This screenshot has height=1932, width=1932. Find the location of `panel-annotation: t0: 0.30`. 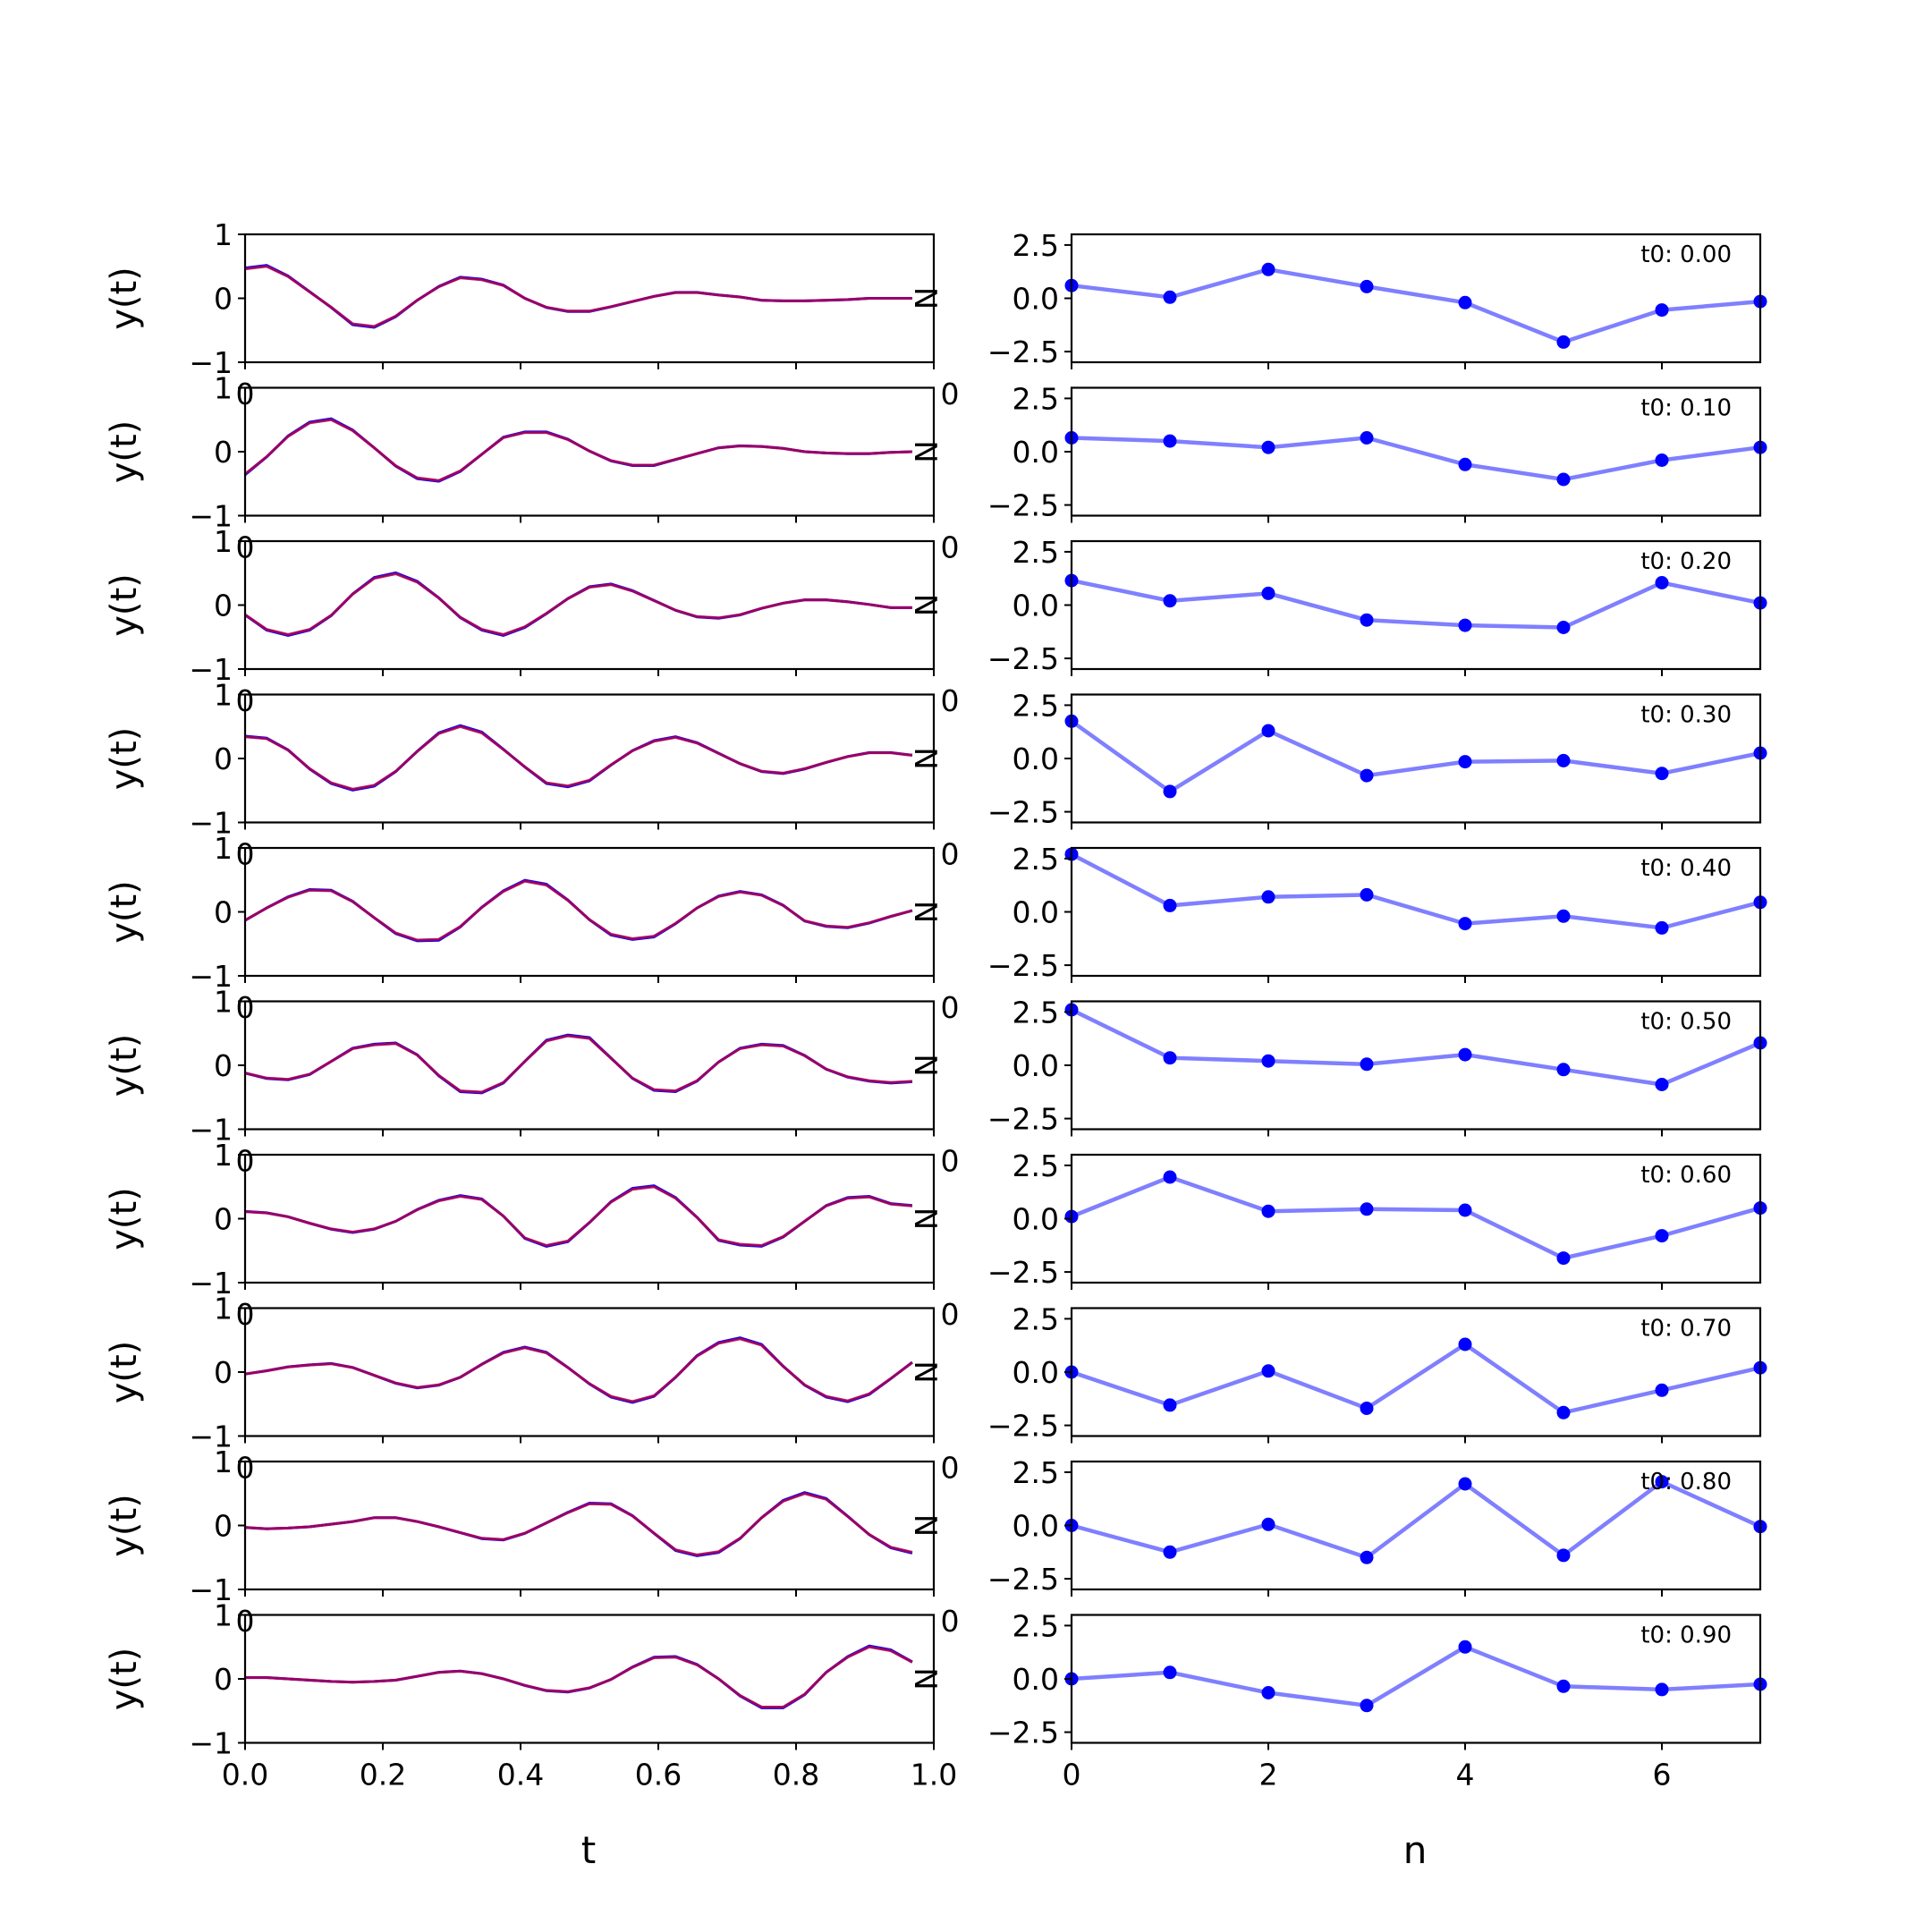

panel-annotation: t0: 0.30 is located at coordinates (1686, 715).